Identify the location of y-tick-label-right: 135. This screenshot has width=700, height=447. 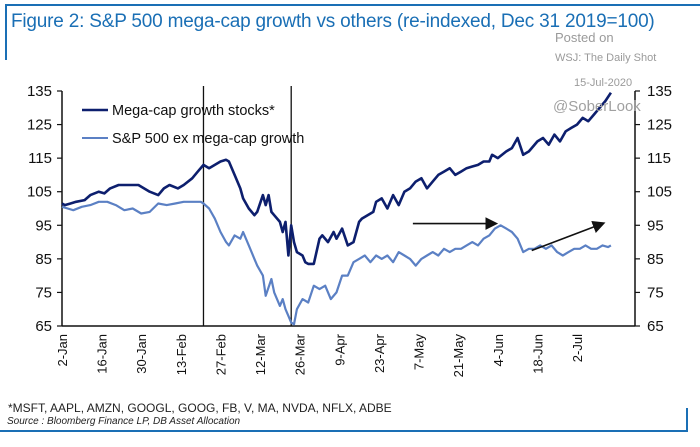
(659, 91).